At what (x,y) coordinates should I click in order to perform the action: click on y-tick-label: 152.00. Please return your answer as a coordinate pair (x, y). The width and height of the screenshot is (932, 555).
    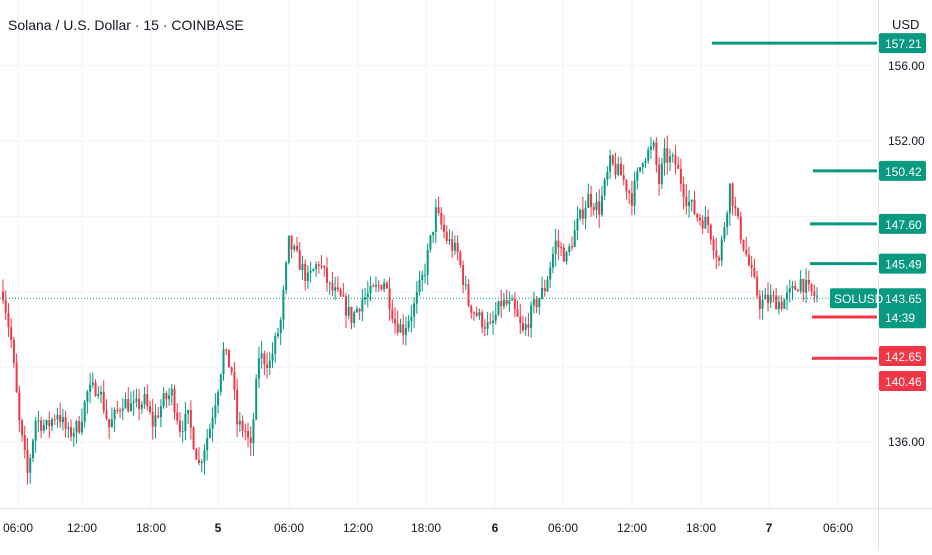
    Looking at the image, I should click on (906, 141).